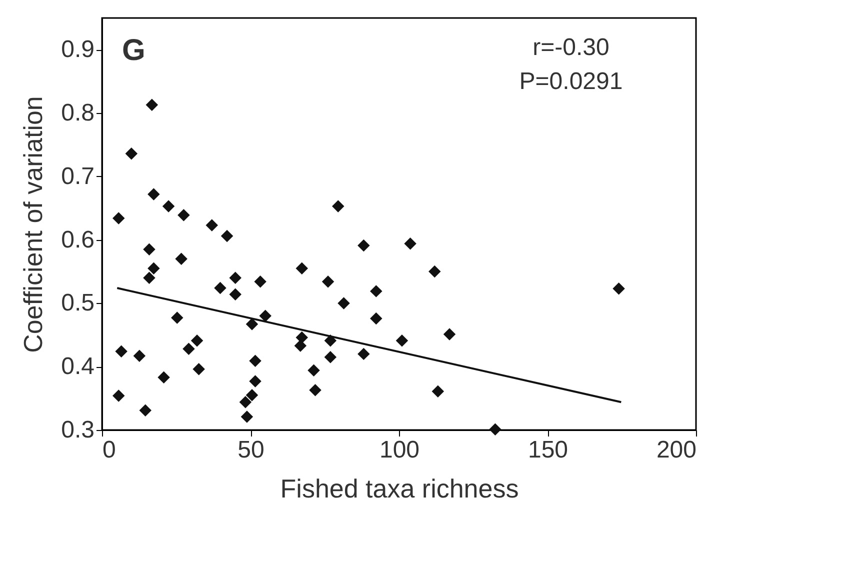 Image resolution: width=843 pixels, height=579 pixels. I want to click on annotation: G, so click(134, 50).